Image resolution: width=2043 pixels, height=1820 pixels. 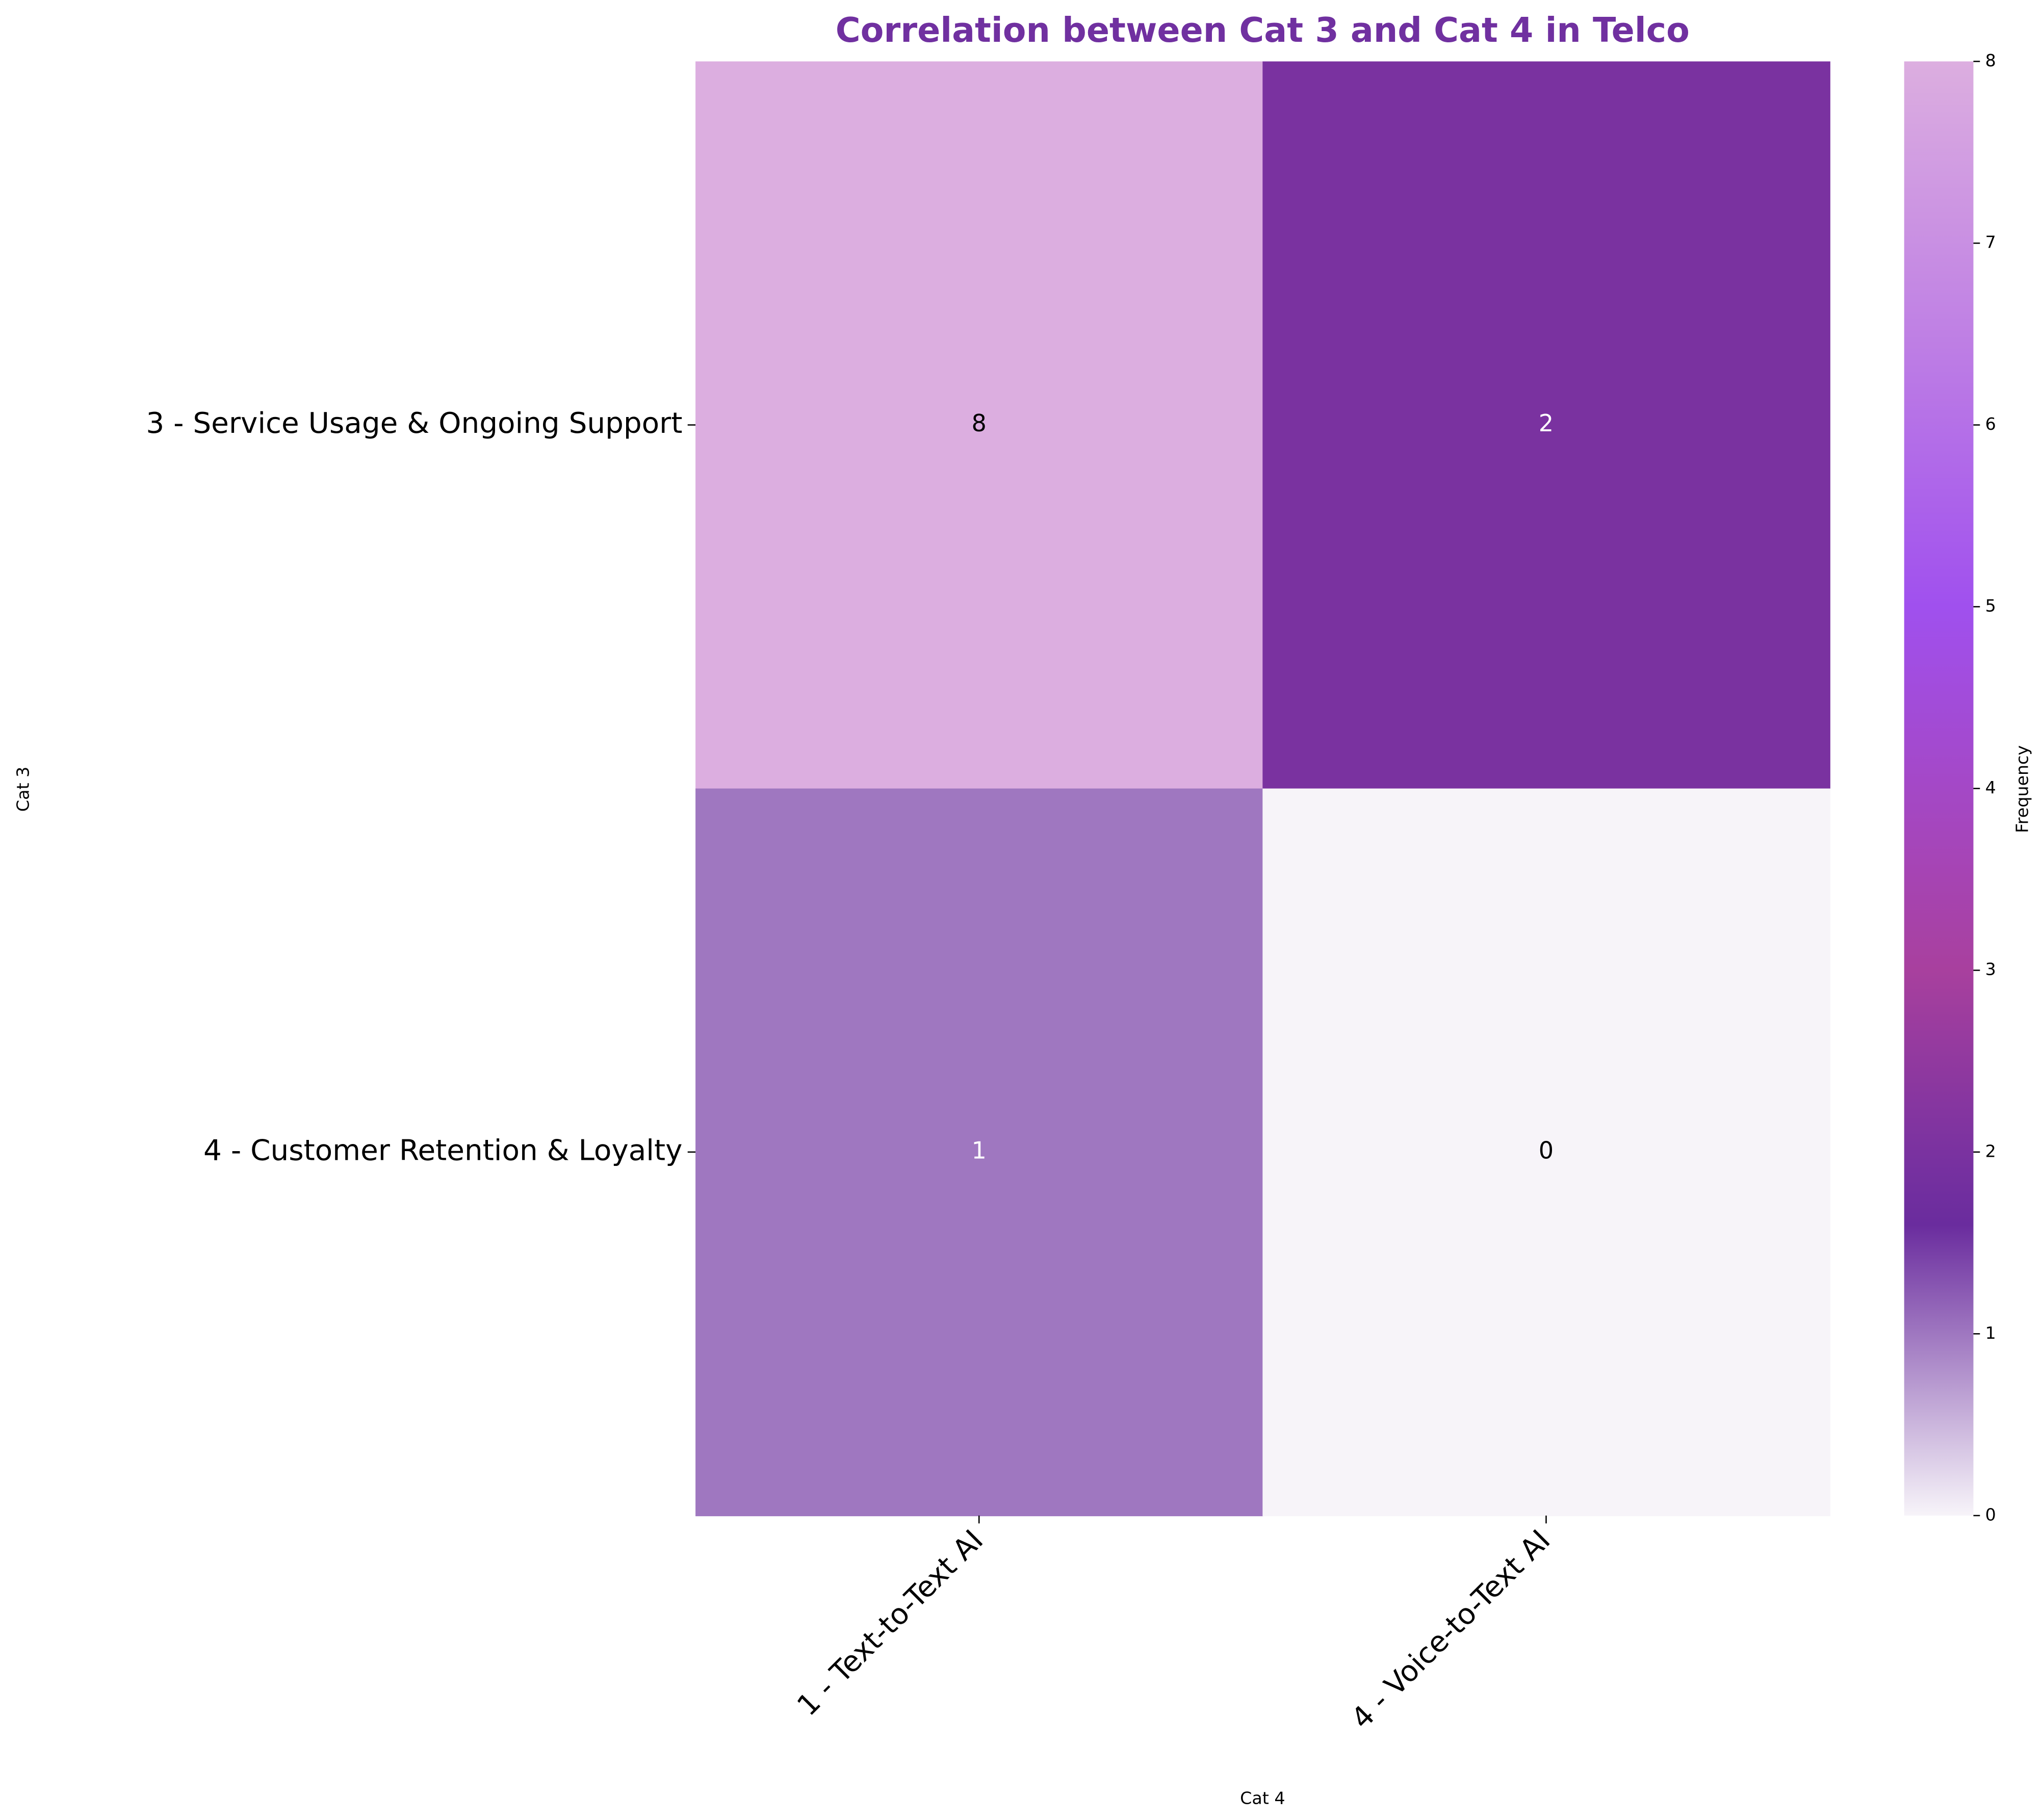 What do you see at coordinates (1990, 1514) in the screenshot?
I see `colorbar-tick-label: 0` at bounding box center [1990, 1514].